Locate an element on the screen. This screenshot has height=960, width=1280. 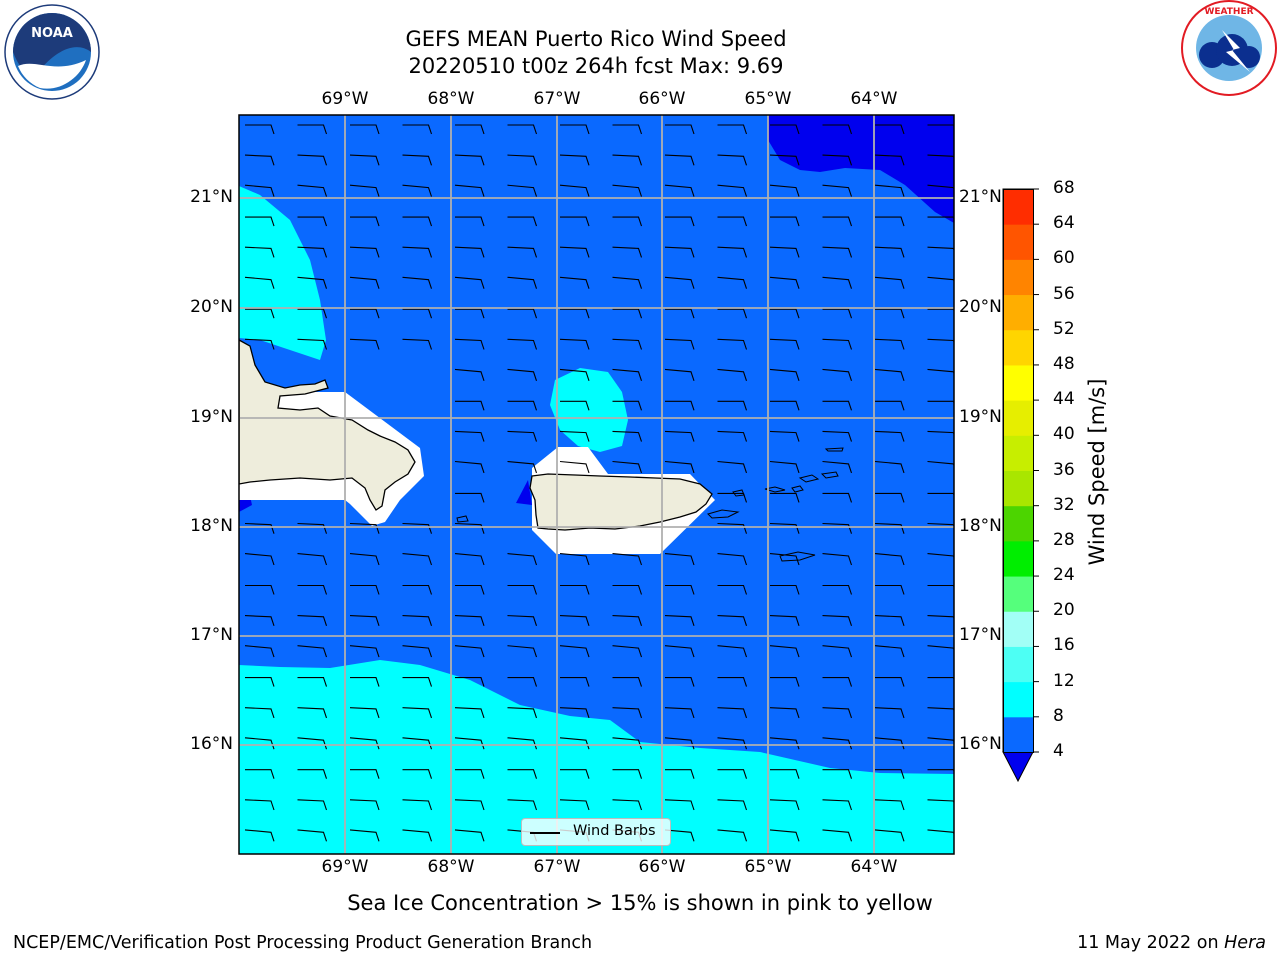
island-st-croix is located at coordinates (797, 556).